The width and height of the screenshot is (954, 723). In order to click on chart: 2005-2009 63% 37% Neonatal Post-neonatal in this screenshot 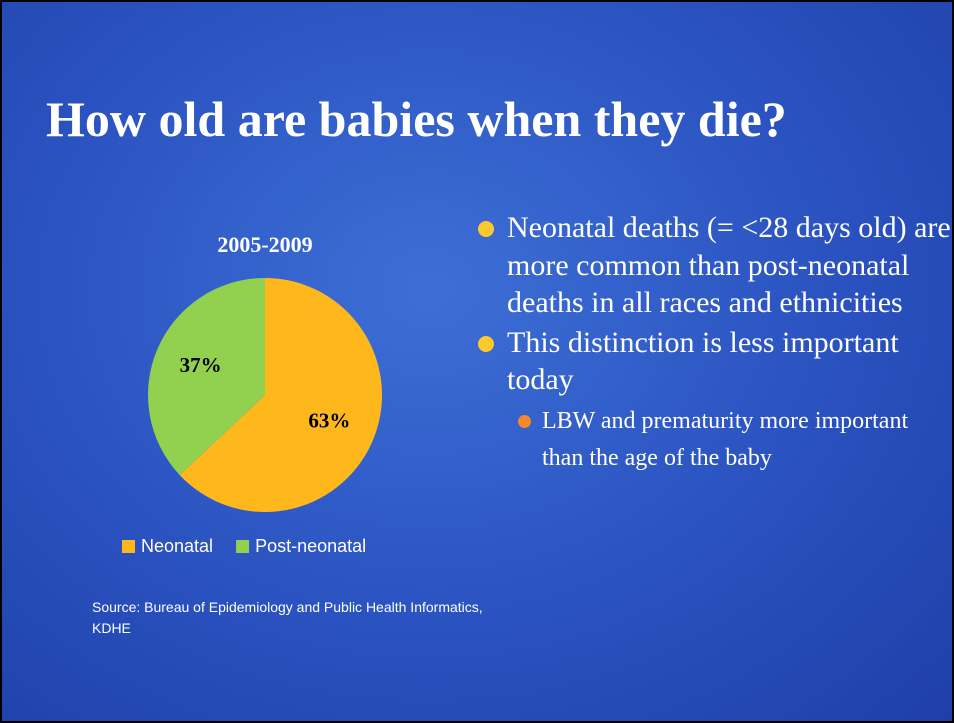, I will do `click(252, 394)`.